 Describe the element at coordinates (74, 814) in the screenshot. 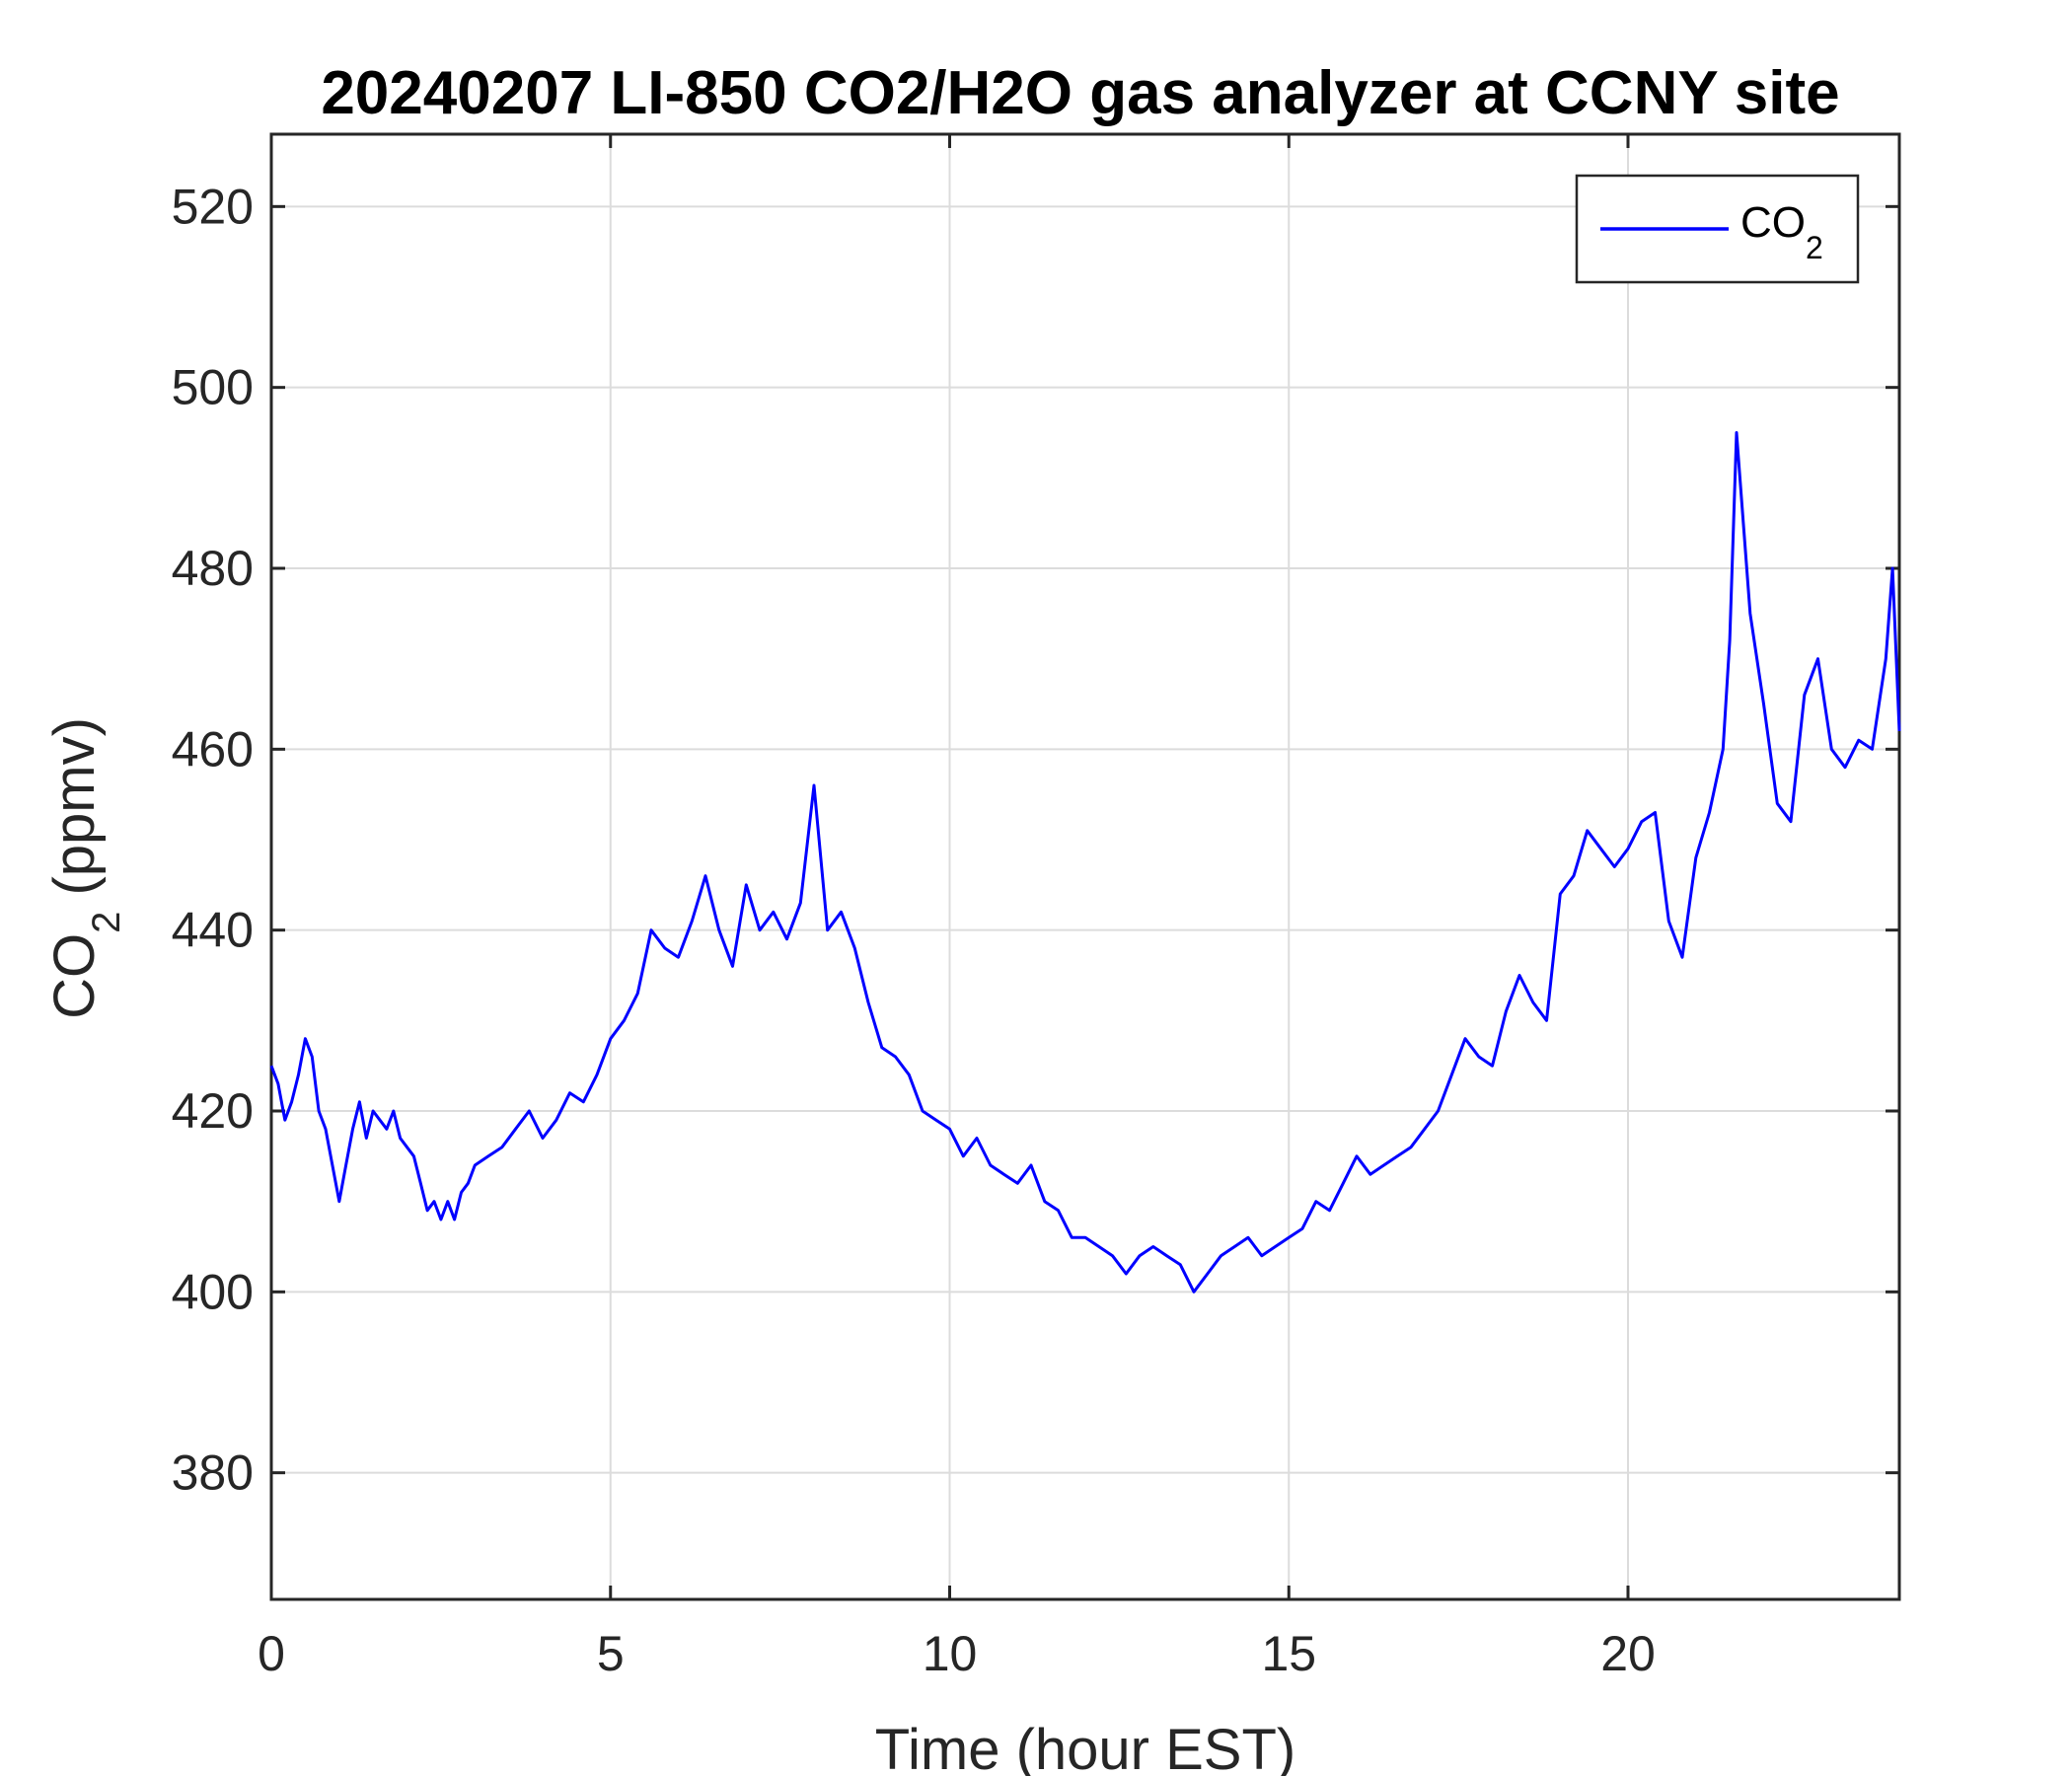

I see `y-axis-label-rest: (ppmv)` at that location.